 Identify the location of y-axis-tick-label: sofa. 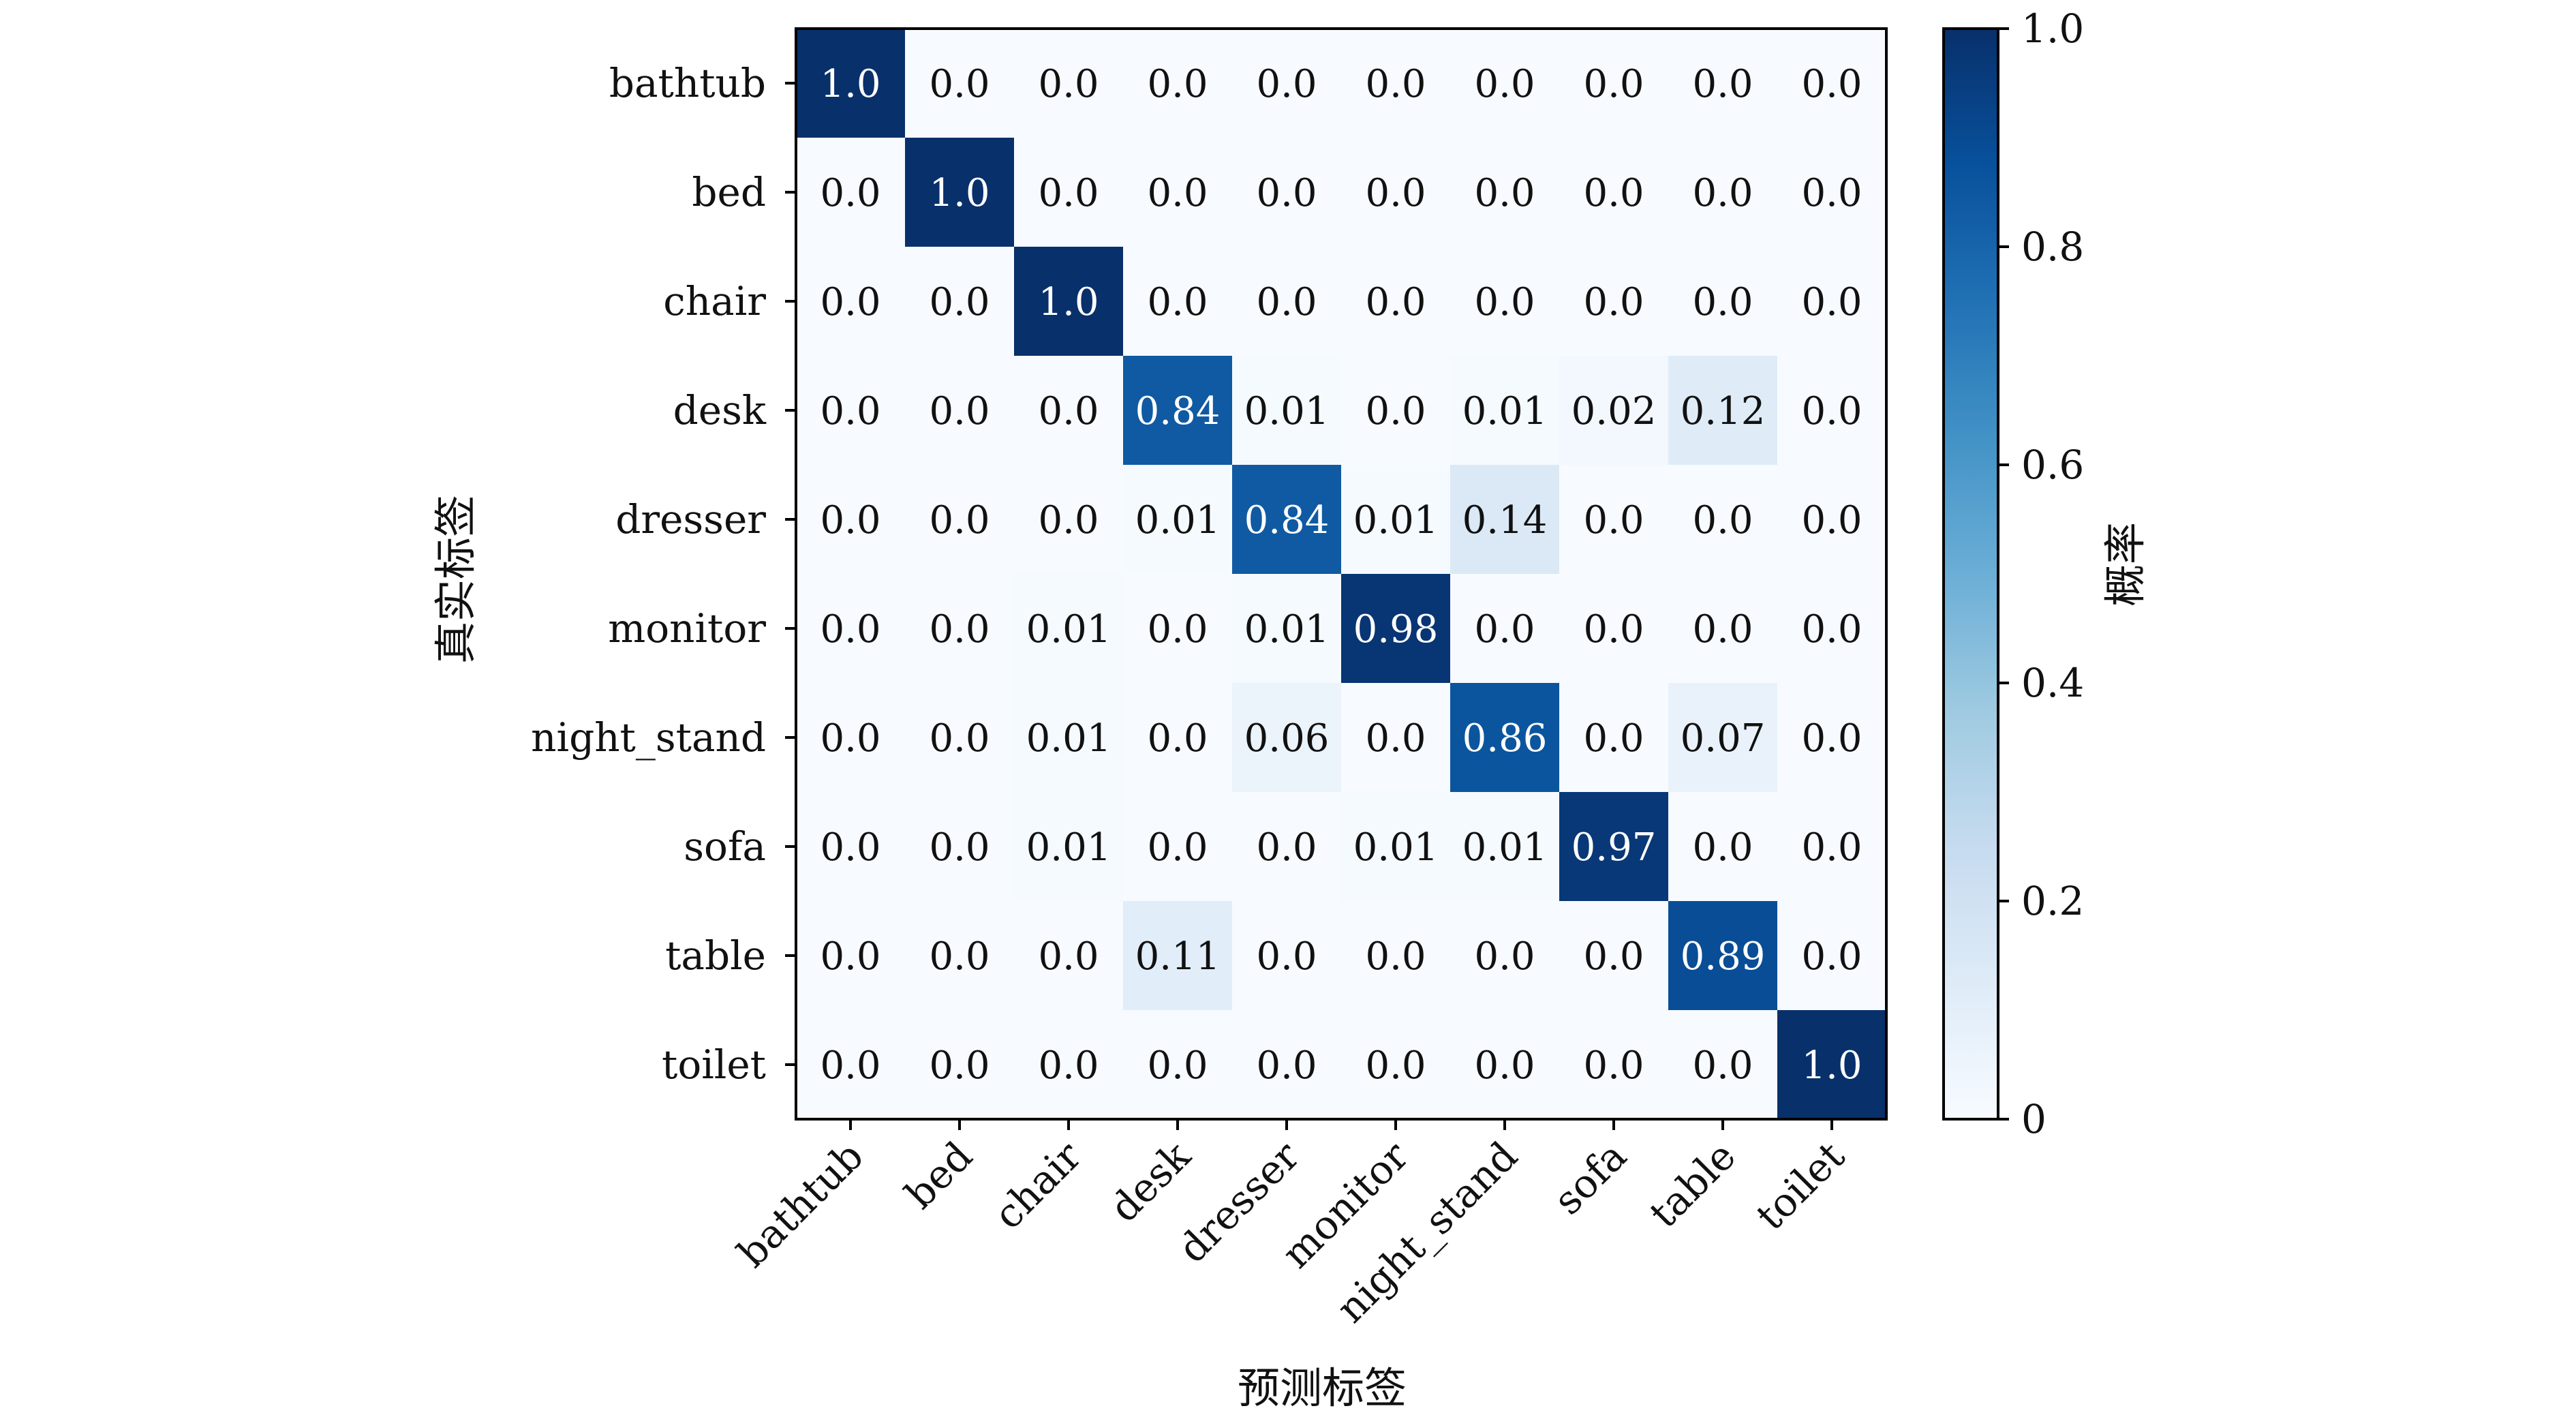
(725, 846).